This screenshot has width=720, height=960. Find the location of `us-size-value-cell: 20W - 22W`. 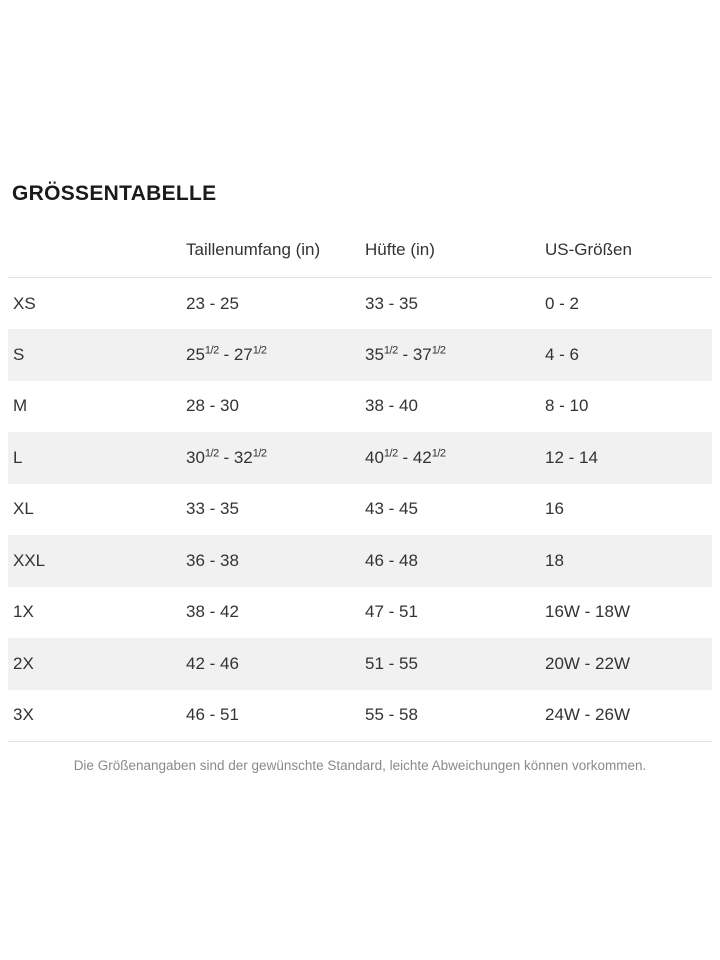

us-size-value-cell: 20W - 22W is located at coordinates (588, 663).